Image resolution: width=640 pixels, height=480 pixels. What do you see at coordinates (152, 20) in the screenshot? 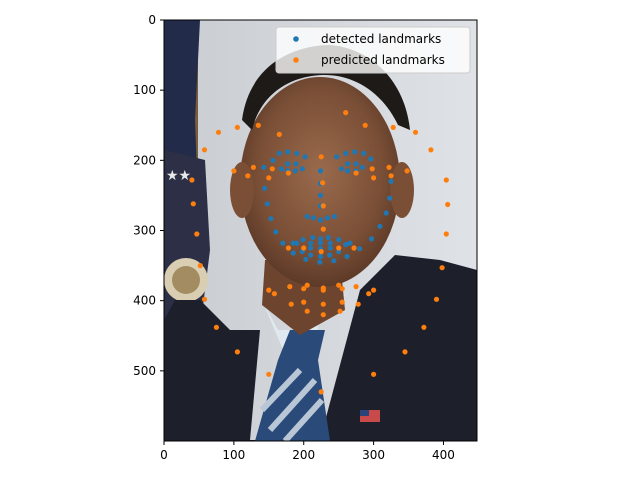
I see `y-tick-label: 0` at bounding box center [152, 20].